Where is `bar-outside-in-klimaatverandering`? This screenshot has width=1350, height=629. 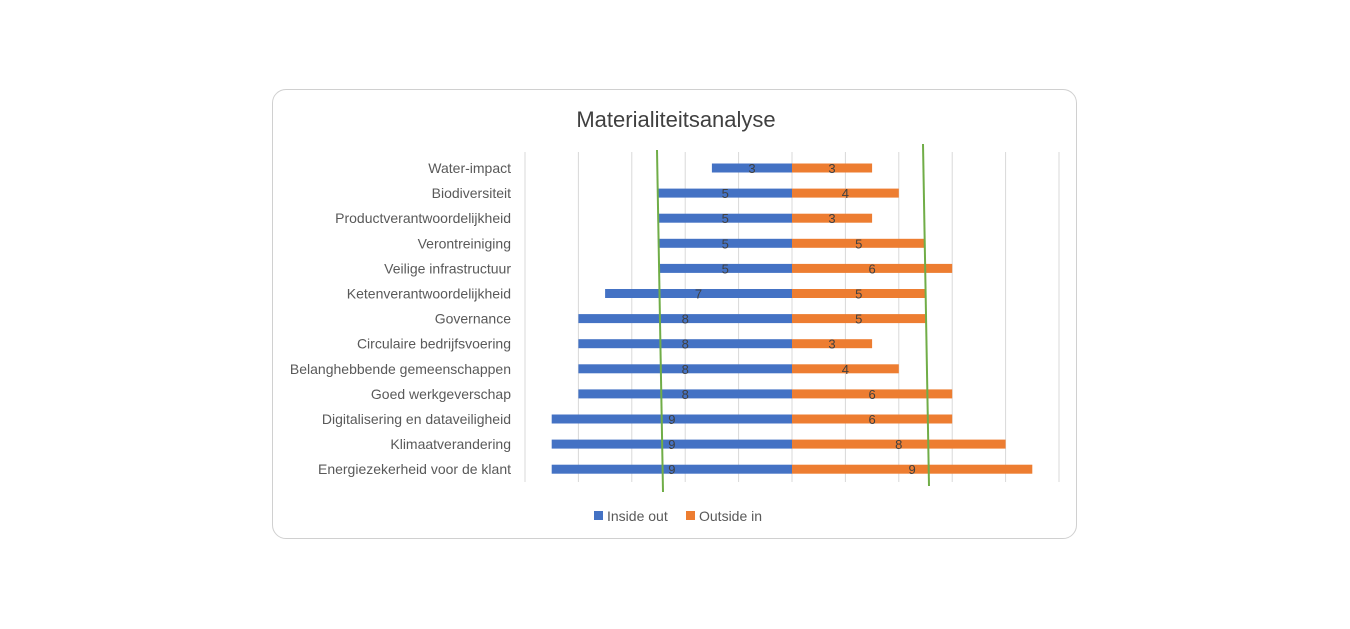 bar-outside-in-klimaatverandering is located at coordinates (899, 444).